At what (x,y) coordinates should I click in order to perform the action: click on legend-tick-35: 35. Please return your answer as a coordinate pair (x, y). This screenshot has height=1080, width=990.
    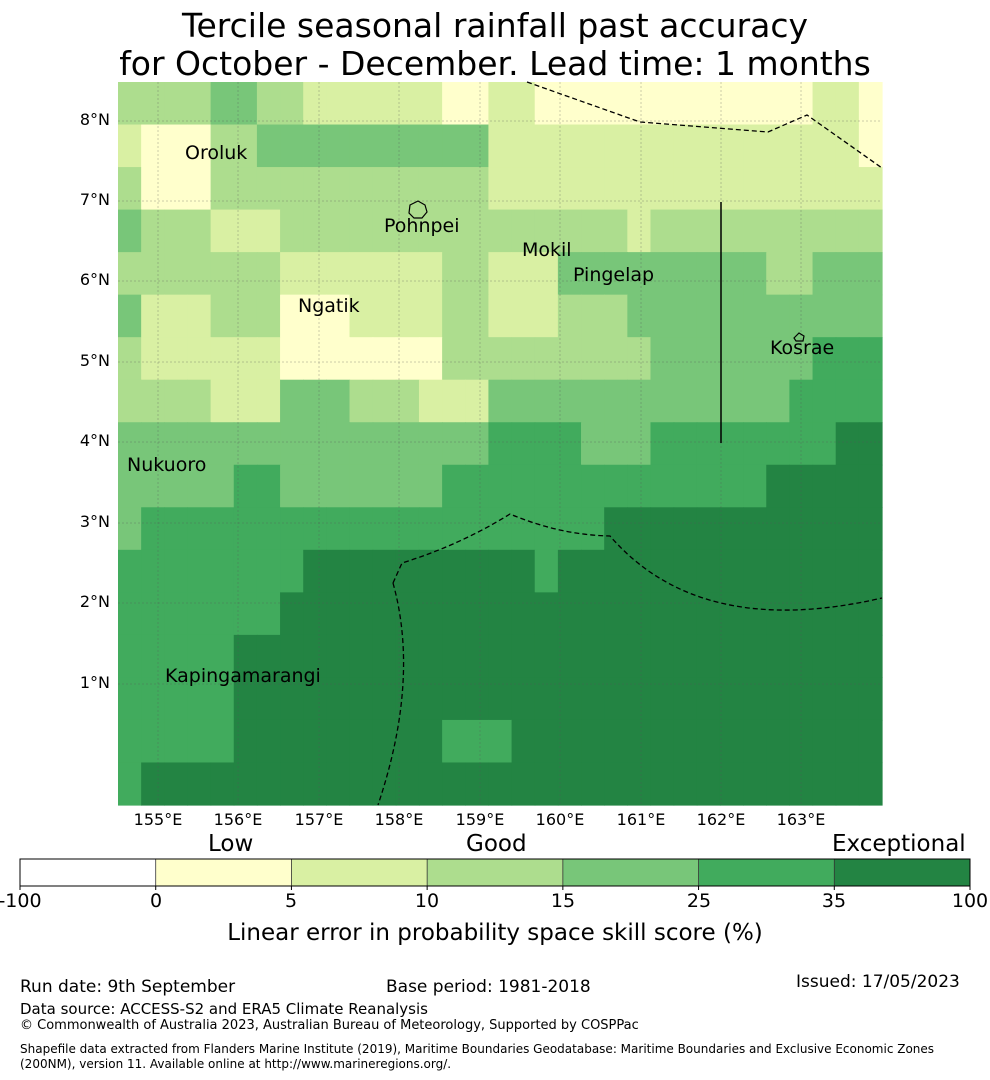
    Looking at the image, I should click on (834, 901).